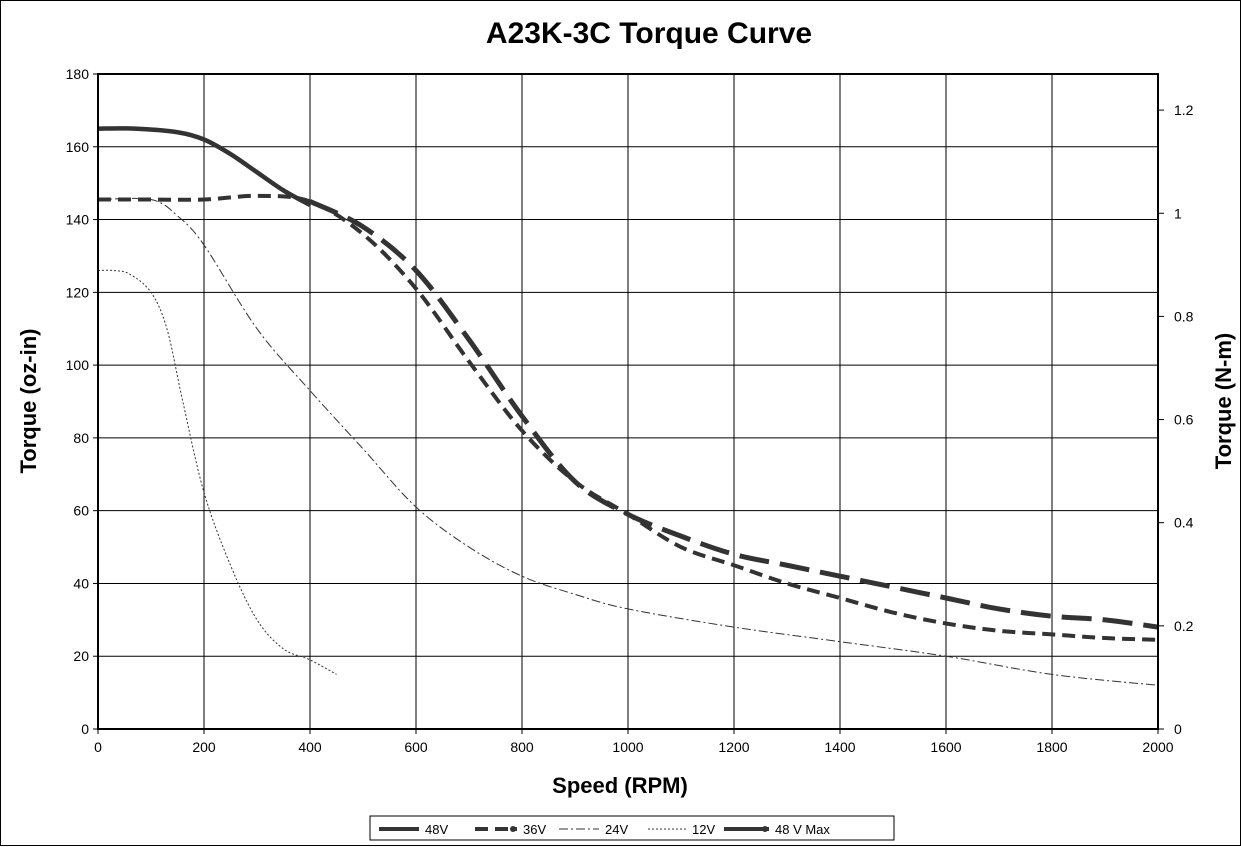  What do you see at coordinates (627, 747) in the screenshot?
I see `x-tick-label: 1000` at bounding box center [627, 747].